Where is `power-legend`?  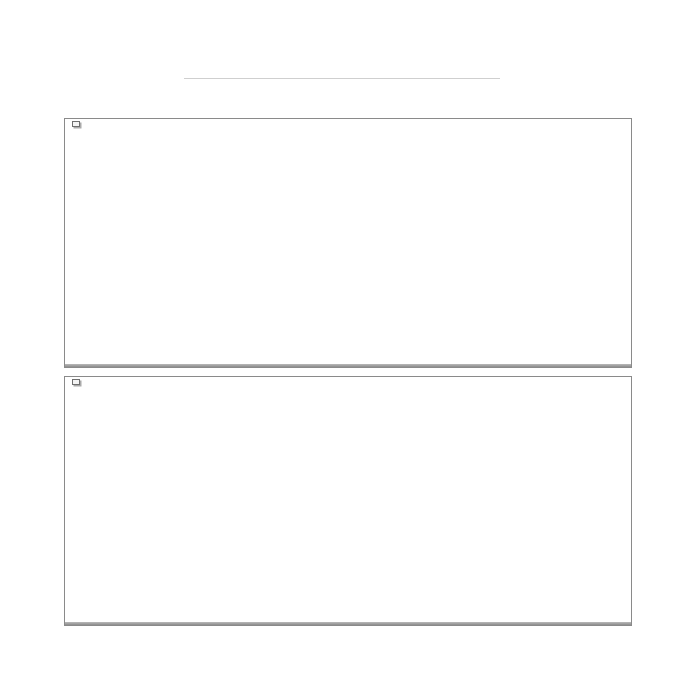 power-legend is located at coordinates (76, 124).